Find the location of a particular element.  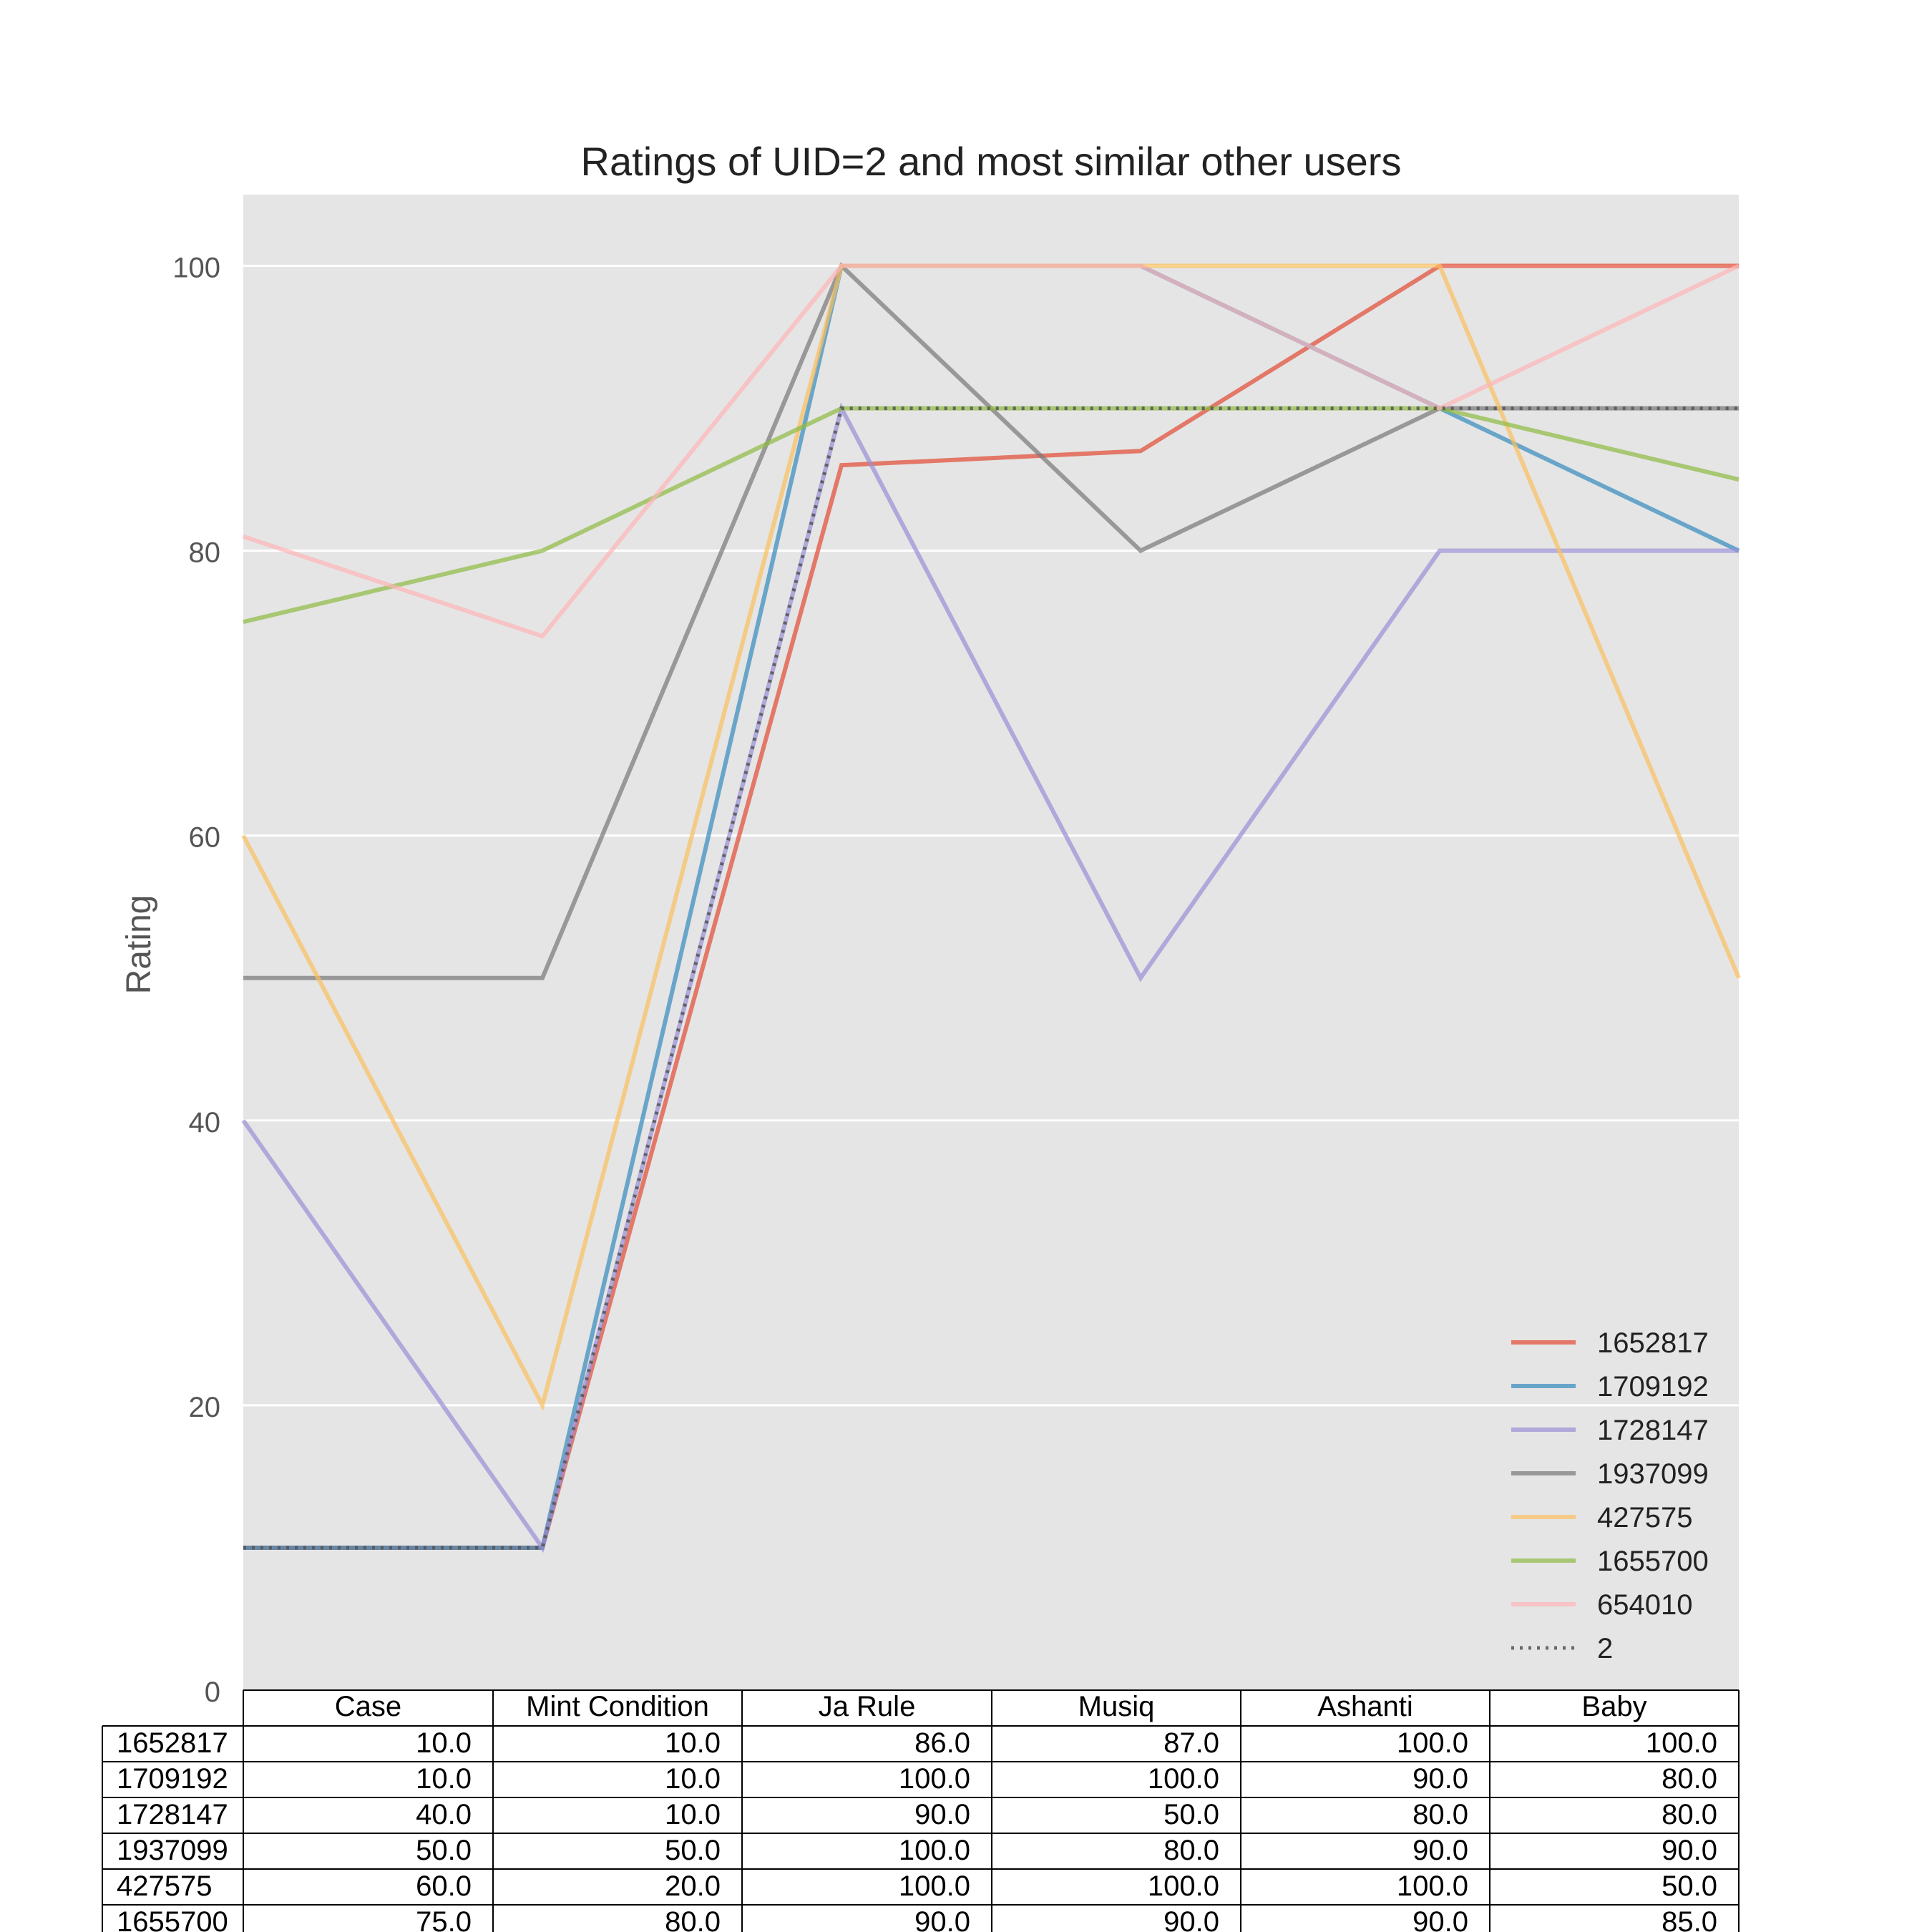

legend-label: 1652817 is located at coordinates (1653, 1343).